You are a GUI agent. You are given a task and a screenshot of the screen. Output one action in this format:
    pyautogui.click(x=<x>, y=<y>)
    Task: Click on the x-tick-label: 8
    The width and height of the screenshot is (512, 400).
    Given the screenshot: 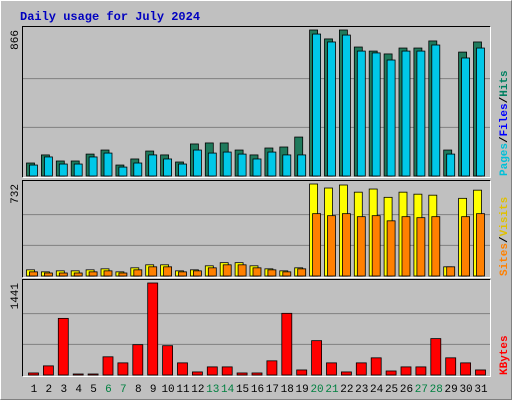 What is the action you would take?
    pyautogui.click(x=138, y=390)
    